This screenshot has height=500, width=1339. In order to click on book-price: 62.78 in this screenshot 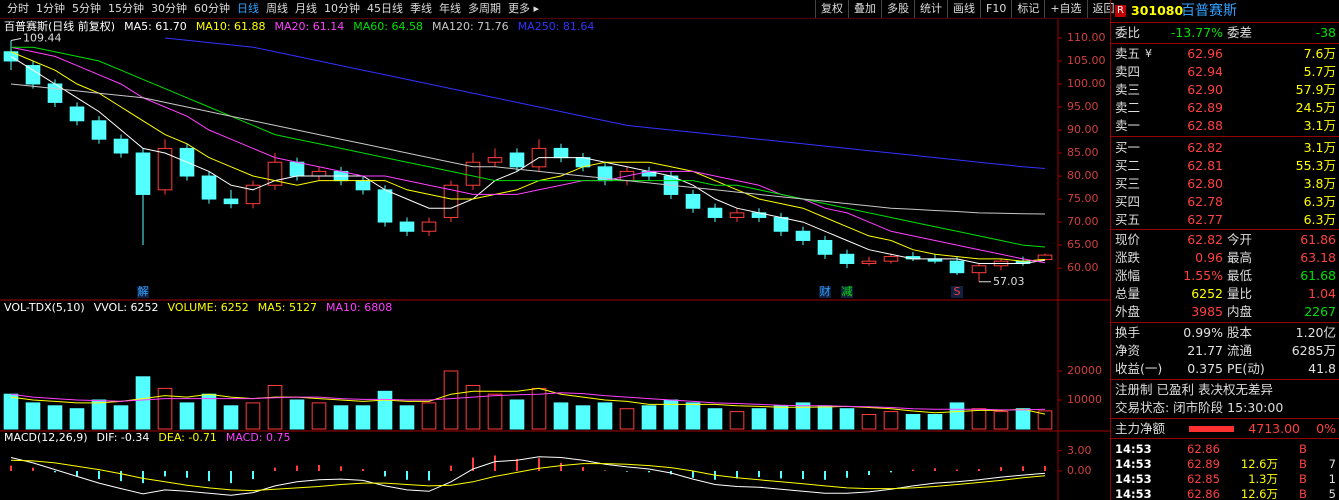, I will do `click(1205, 201)`.